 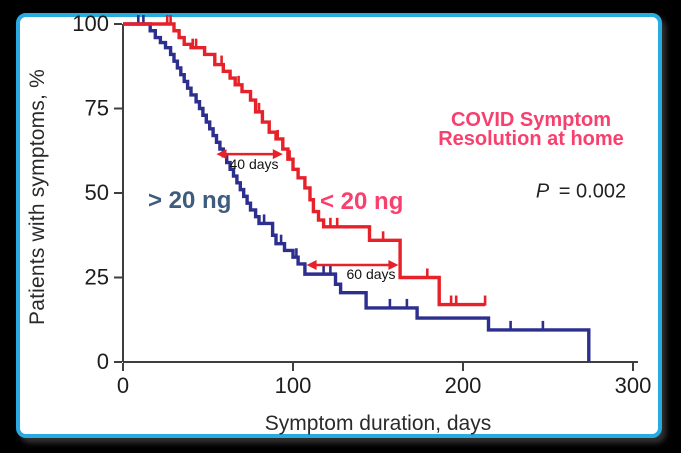 What do you see at coordinates (371, 274) in the screenshot?
I see `annotation-60-days-label: 60 days` at bounding box center [371, 274].